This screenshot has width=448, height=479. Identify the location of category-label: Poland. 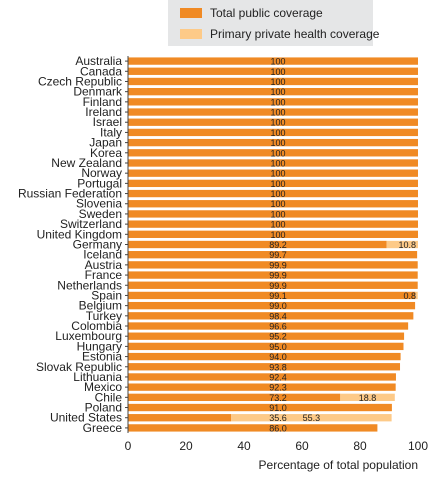
(103, 408).